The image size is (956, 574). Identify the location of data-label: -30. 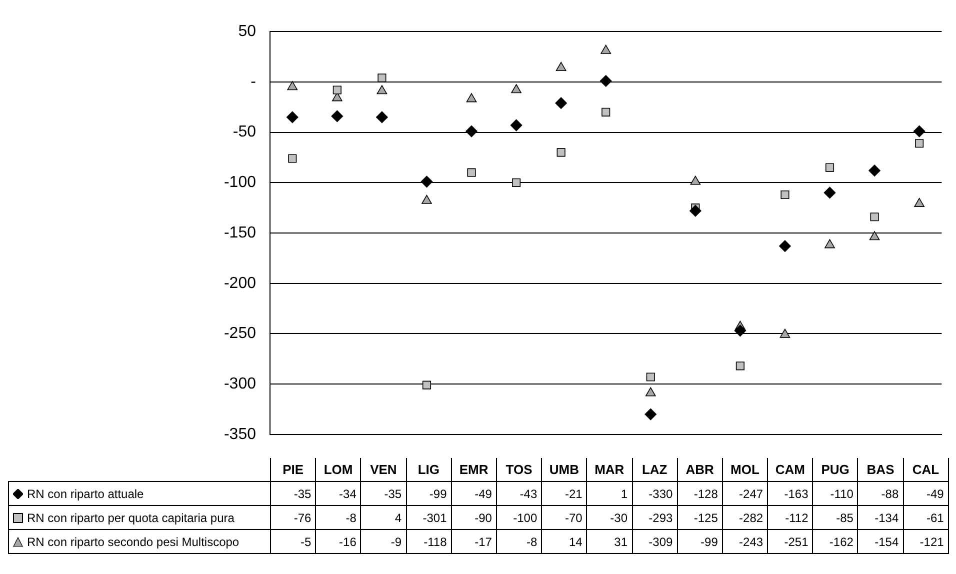
(609, 518).